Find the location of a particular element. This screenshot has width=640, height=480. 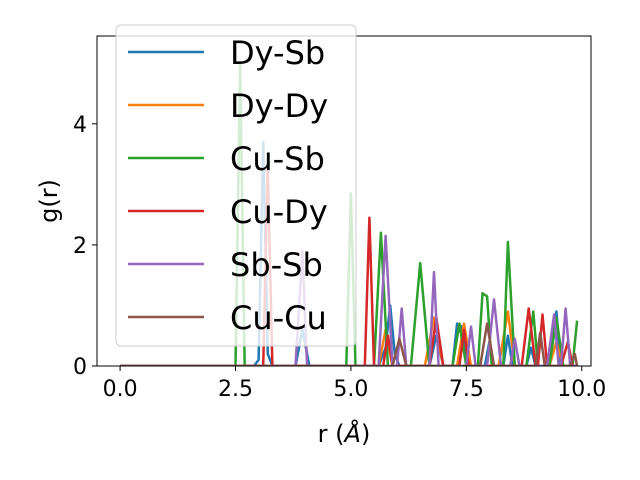

x-tick-label: 7.5 is located at coordinates (466, 389).